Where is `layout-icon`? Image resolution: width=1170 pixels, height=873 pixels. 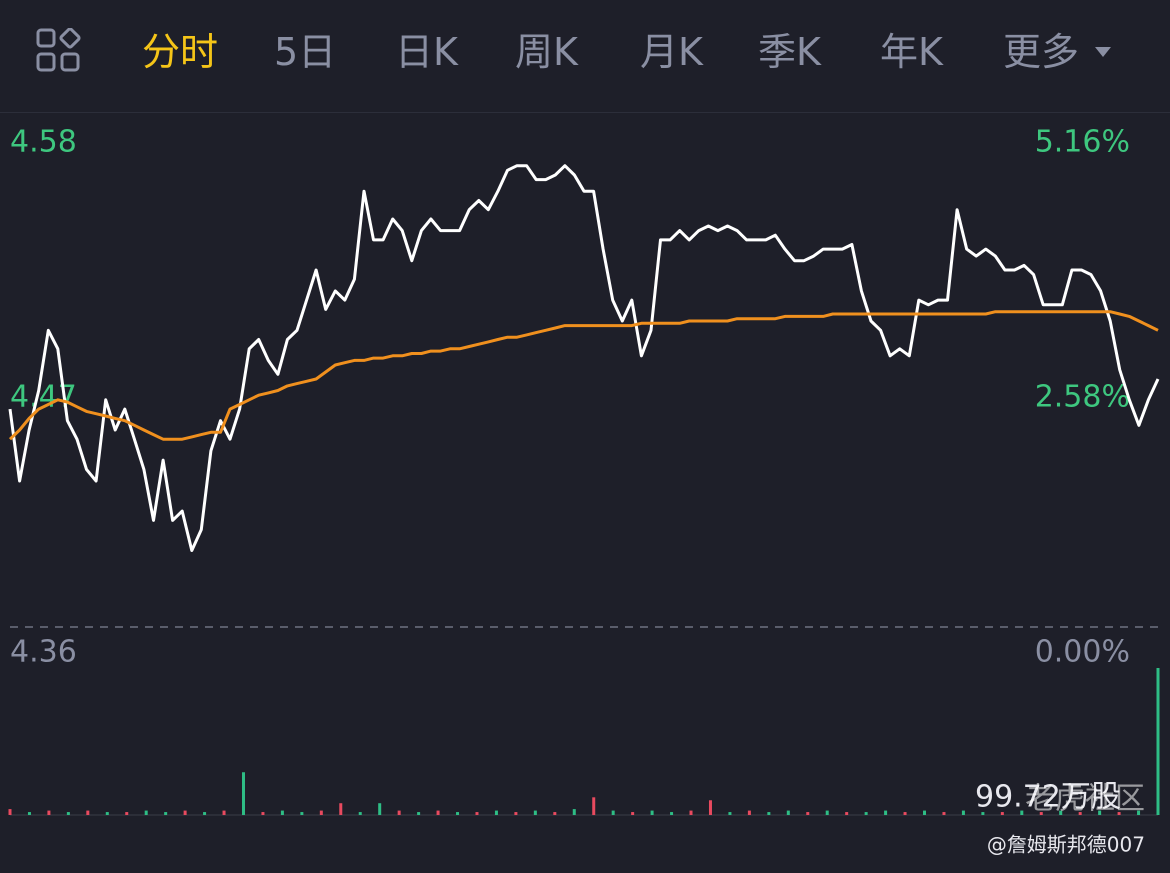
layout-icon is located at coordinates (61, 53).